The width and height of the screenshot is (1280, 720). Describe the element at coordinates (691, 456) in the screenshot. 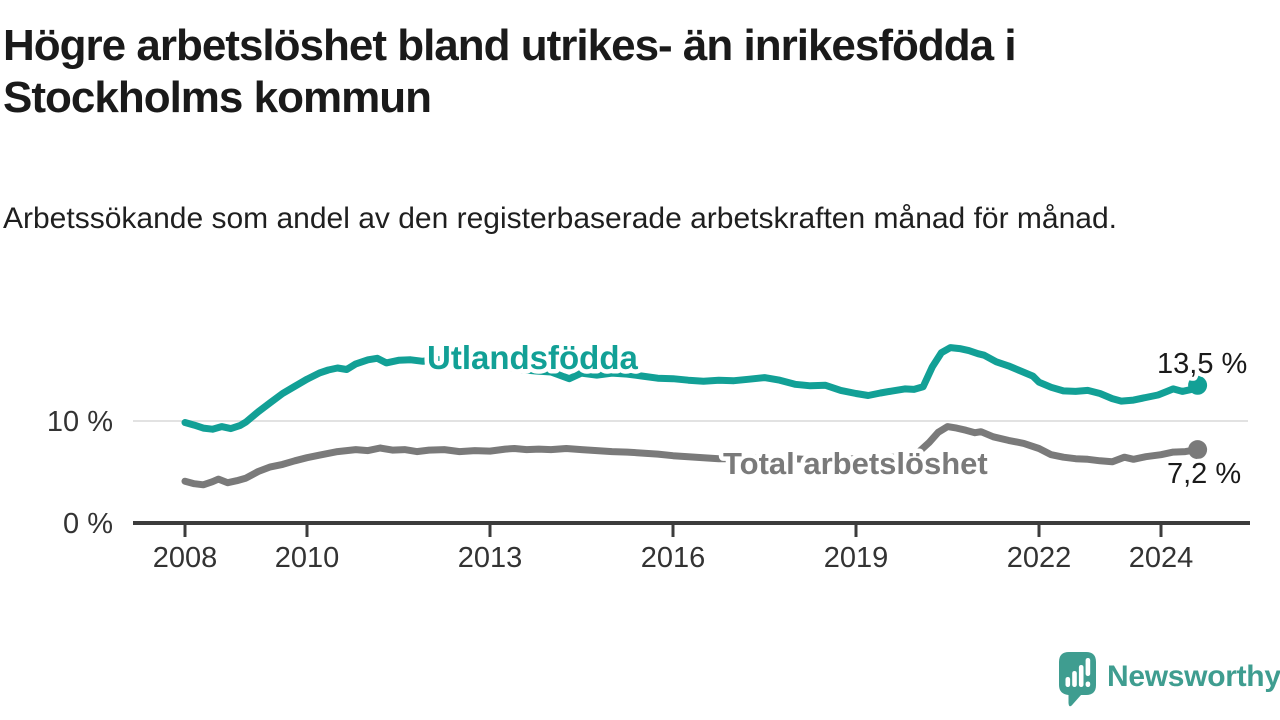

I see `series-line-total-arbetsloshet` at that location.